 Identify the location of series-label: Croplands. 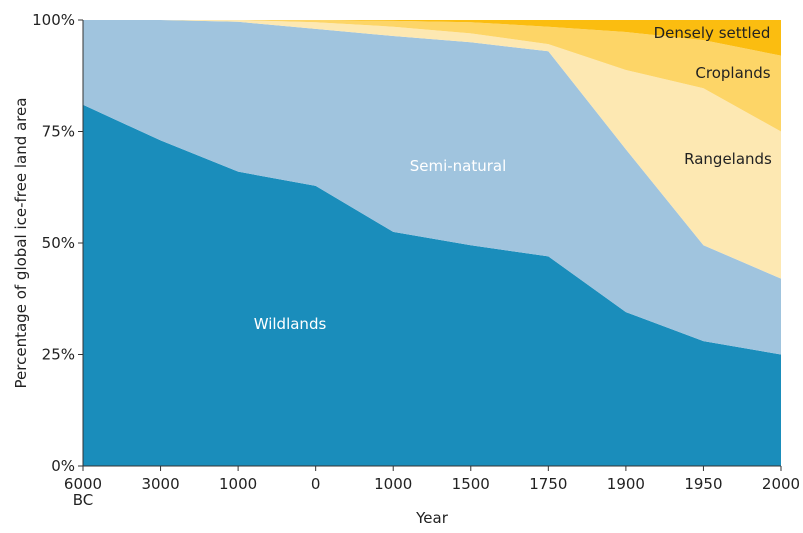
(732, 73).